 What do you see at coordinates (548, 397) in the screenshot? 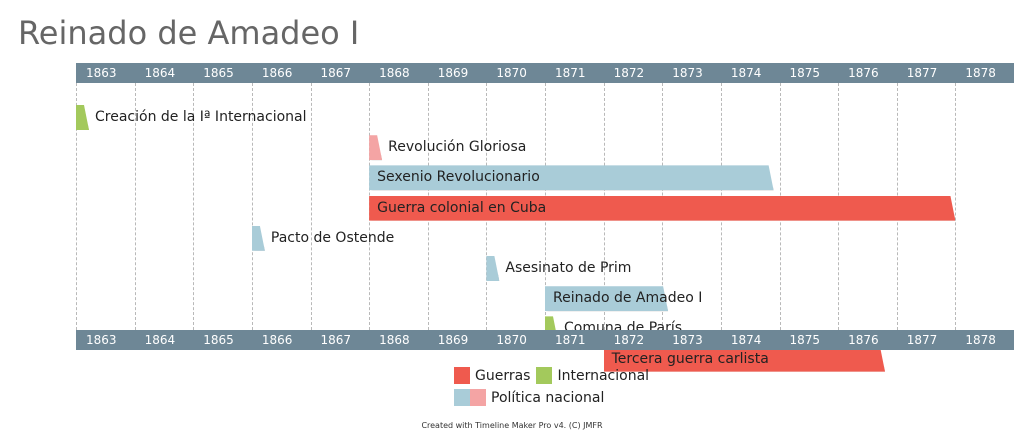
I see `legend-label-politica-nacional: Política nacional` at bounding box center [548, 397].